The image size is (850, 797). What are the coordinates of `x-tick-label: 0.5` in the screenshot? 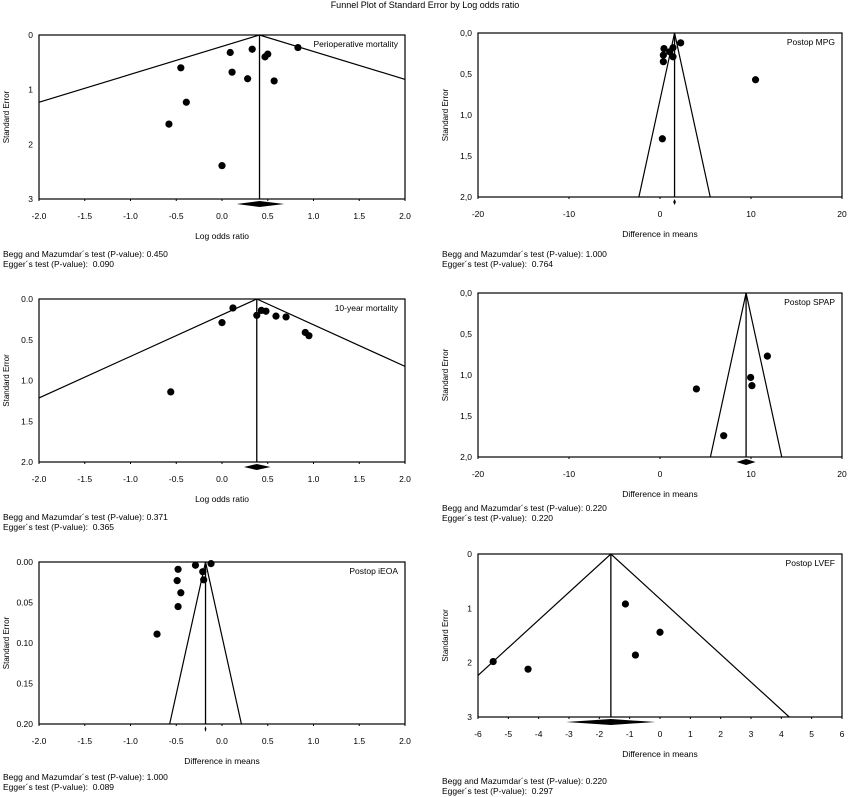 It's located at (268, 479).